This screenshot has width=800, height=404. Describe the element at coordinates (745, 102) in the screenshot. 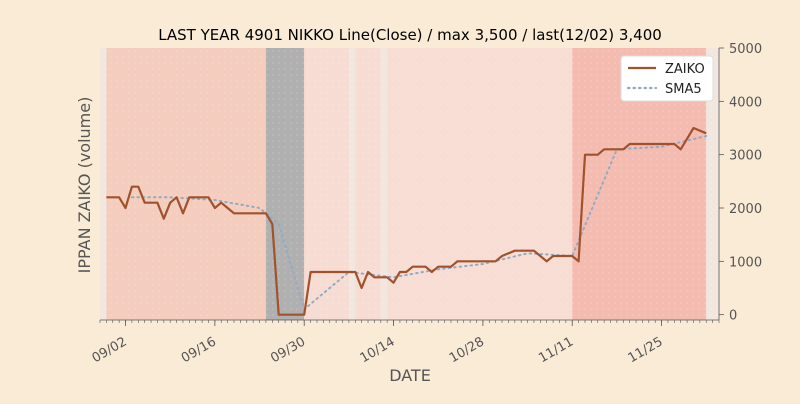

I see `y-tick-label: 4000` at that location.